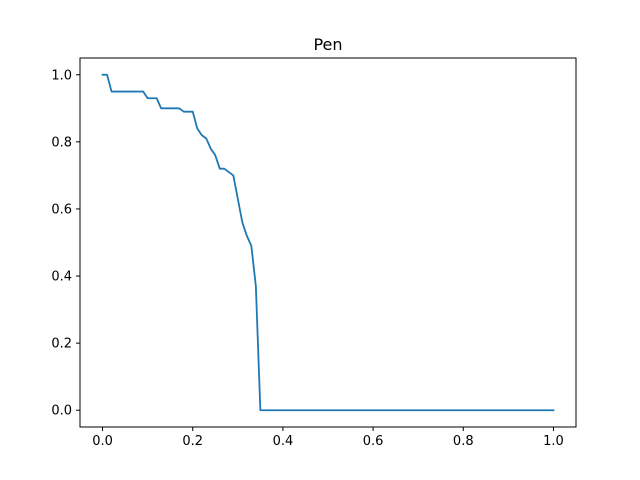 This screenshot has height=480, width=640. I want to click on x-tick-label: 0.2, so click(192, 441).